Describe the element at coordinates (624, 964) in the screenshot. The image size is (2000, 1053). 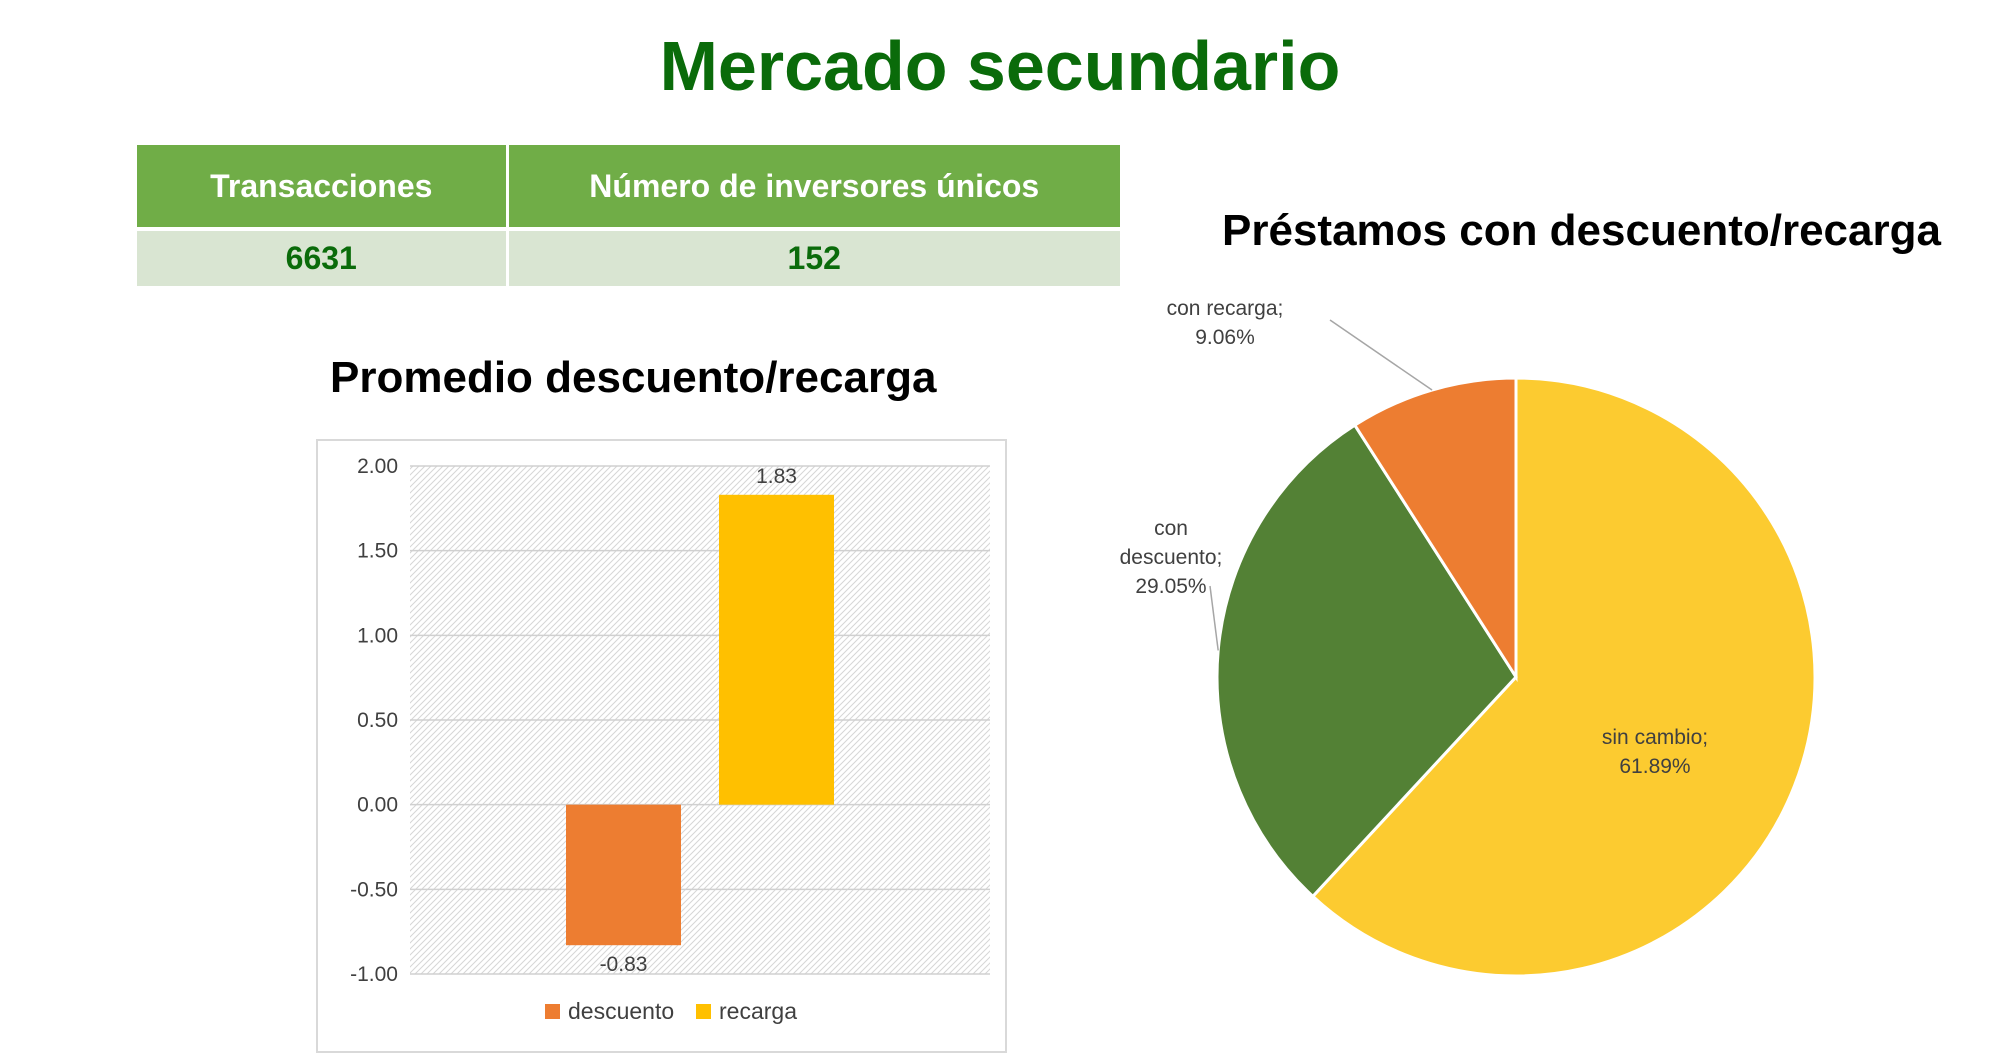
I see `data-label-descuento: -0.83` at that location.